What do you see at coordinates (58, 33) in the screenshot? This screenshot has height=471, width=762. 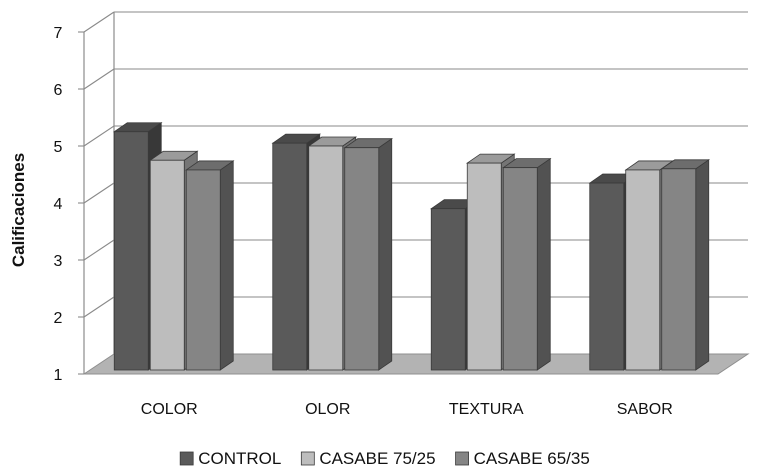 I see `y-tick-label: 7` at bounding box center [58, 33].